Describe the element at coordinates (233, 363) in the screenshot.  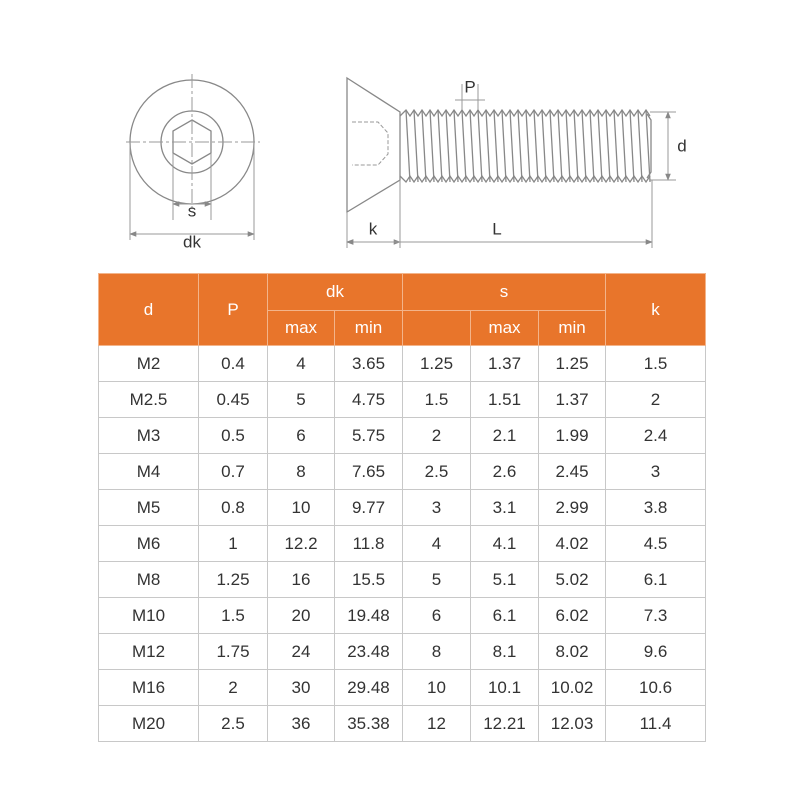
I see `table-cell: 0.4` at that location.